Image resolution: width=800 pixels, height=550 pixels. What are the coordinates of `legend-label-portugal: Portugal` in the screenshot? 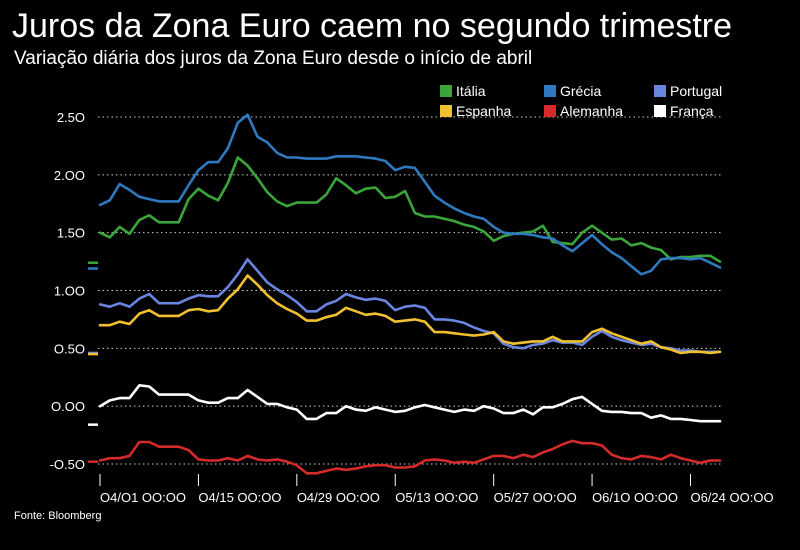 It's located at (696, 91).